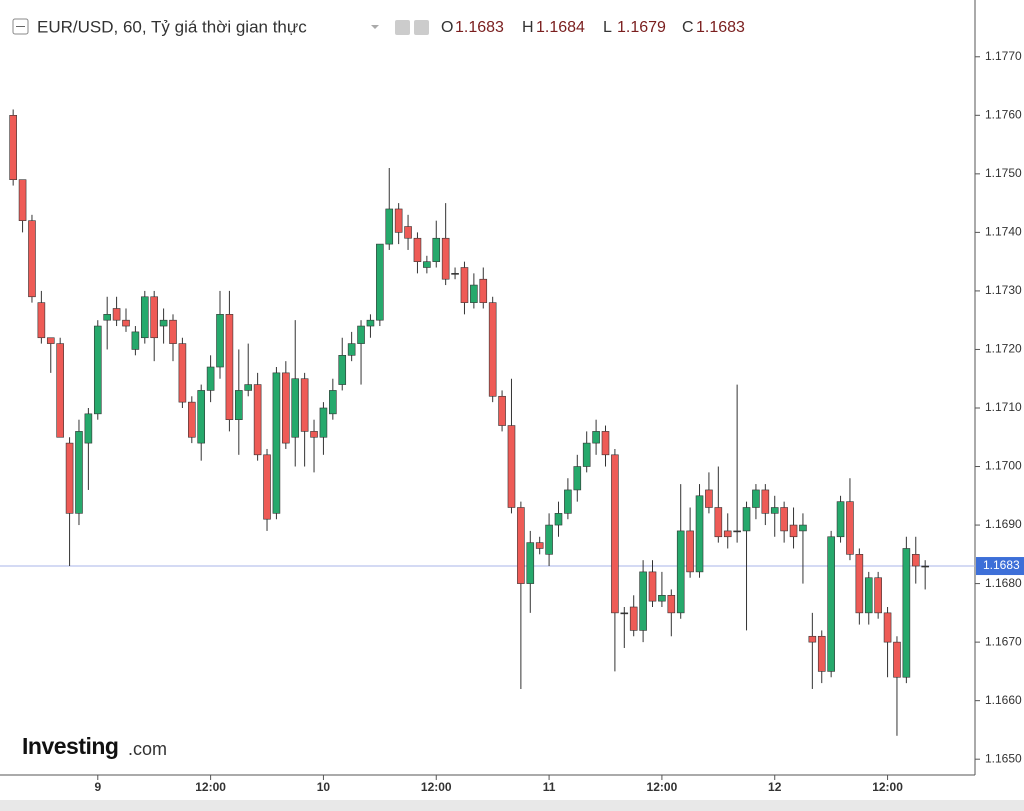  What do you see at coordinates (402, 27) in the screenshot?
I see `eye-icon` at bounding box center [402, 27].